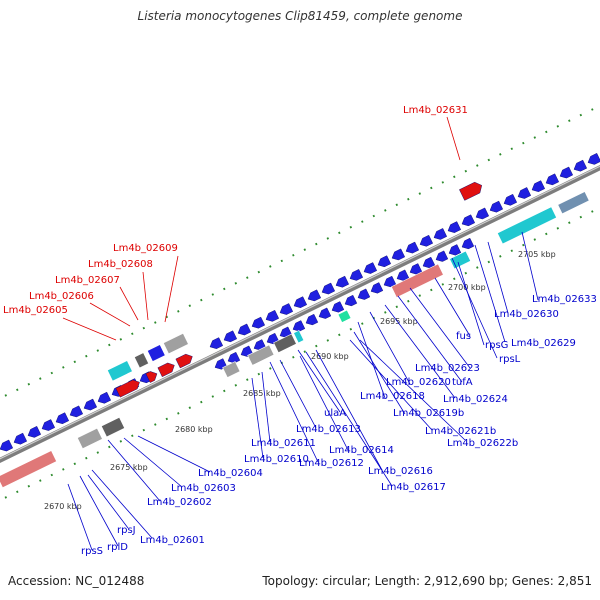 The width and height of the screenshot is (600, 600). I want to click on gene-label: Lm4b_02620, so click(418, 382).